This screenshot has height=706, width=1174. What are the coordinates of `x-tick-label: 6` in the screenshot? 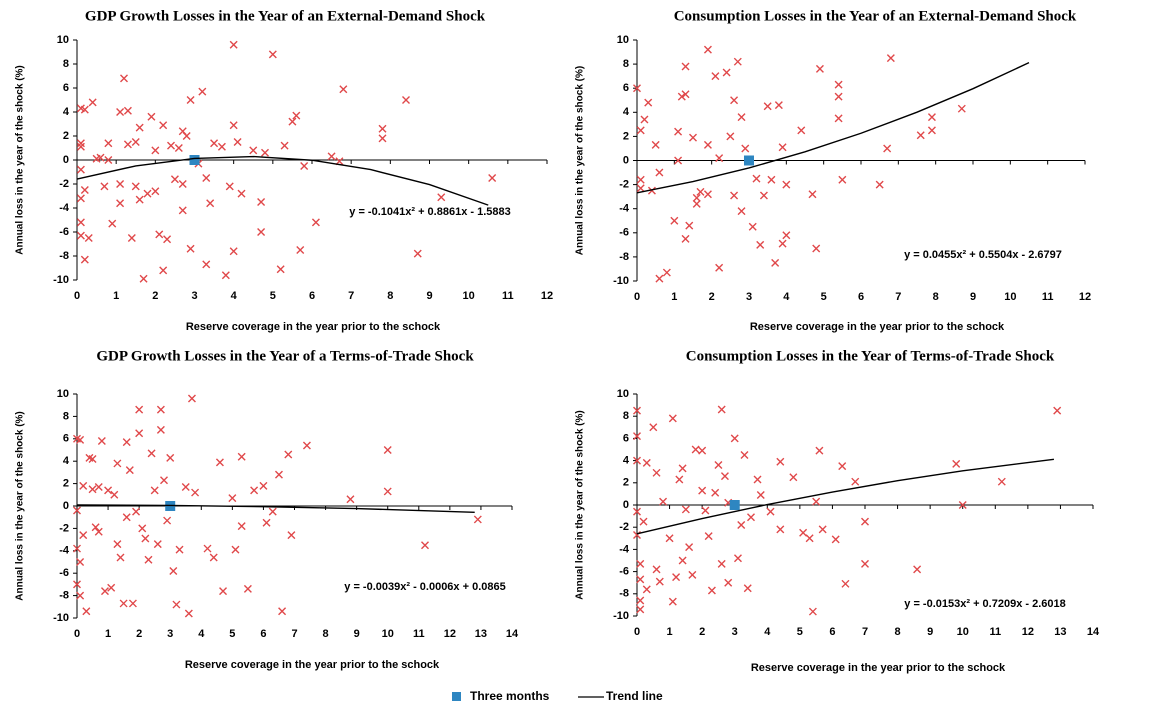 It's located at (861, 297).